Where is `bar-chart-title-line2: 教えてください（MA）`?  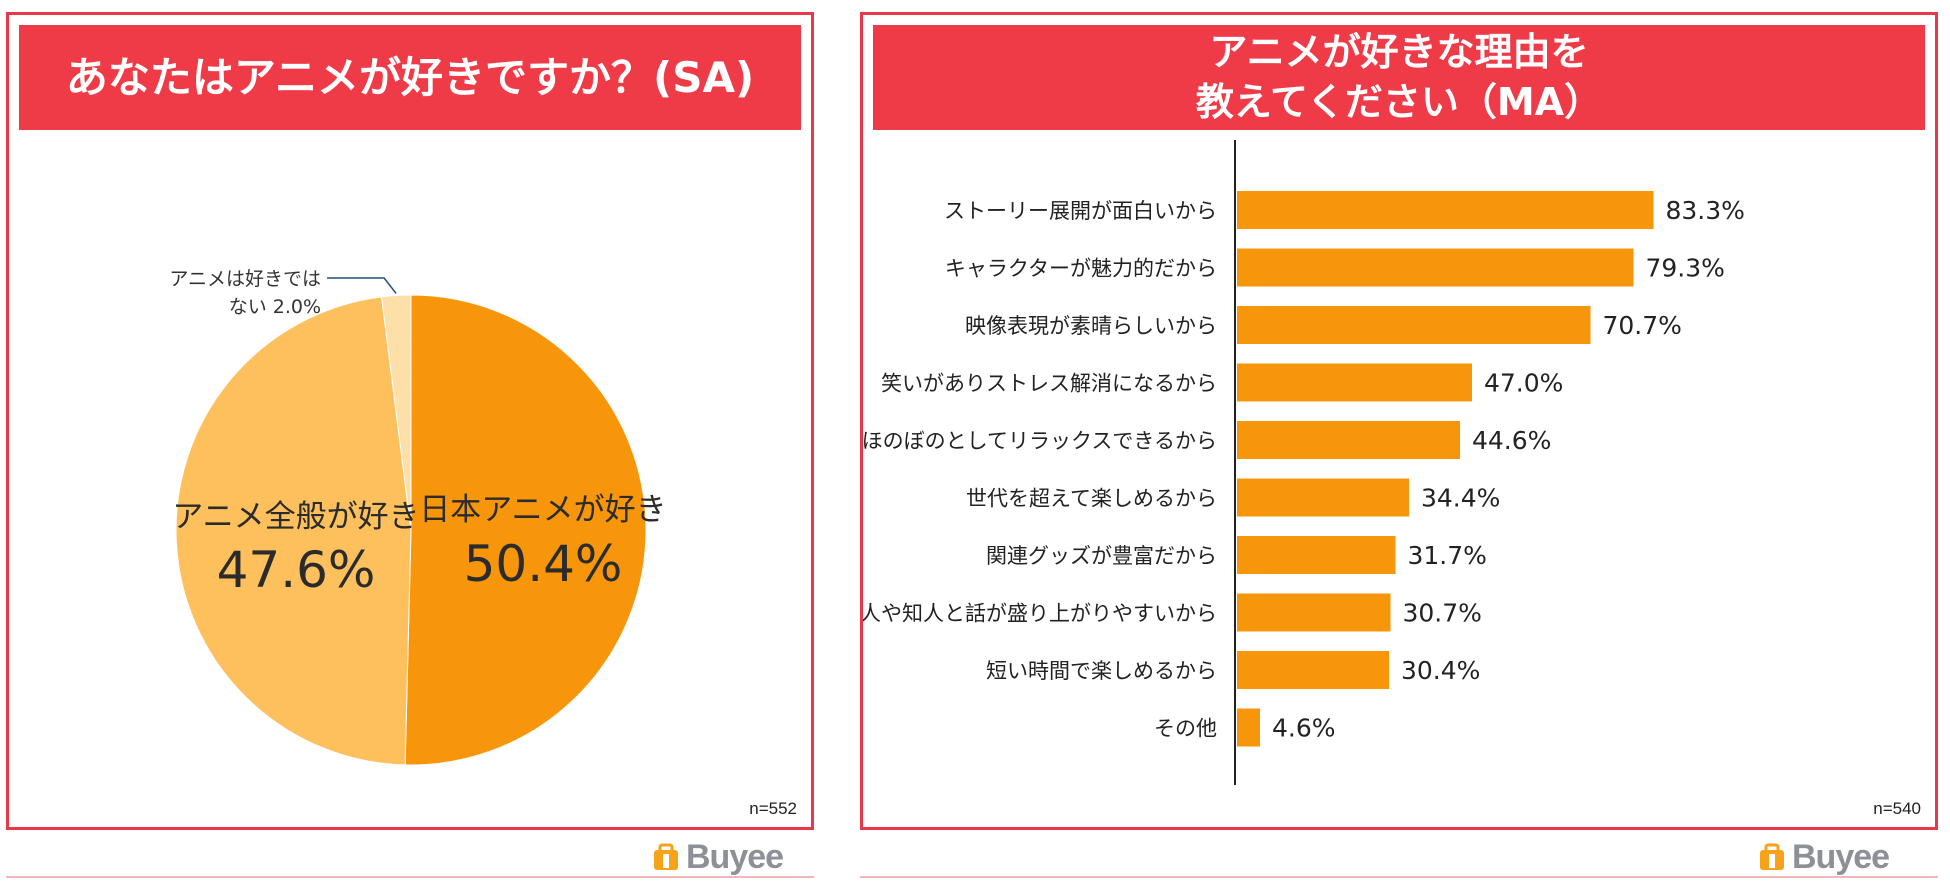 bar-chart-title-line2: 教えてください（MA） is located at coordinates (1399, 102).